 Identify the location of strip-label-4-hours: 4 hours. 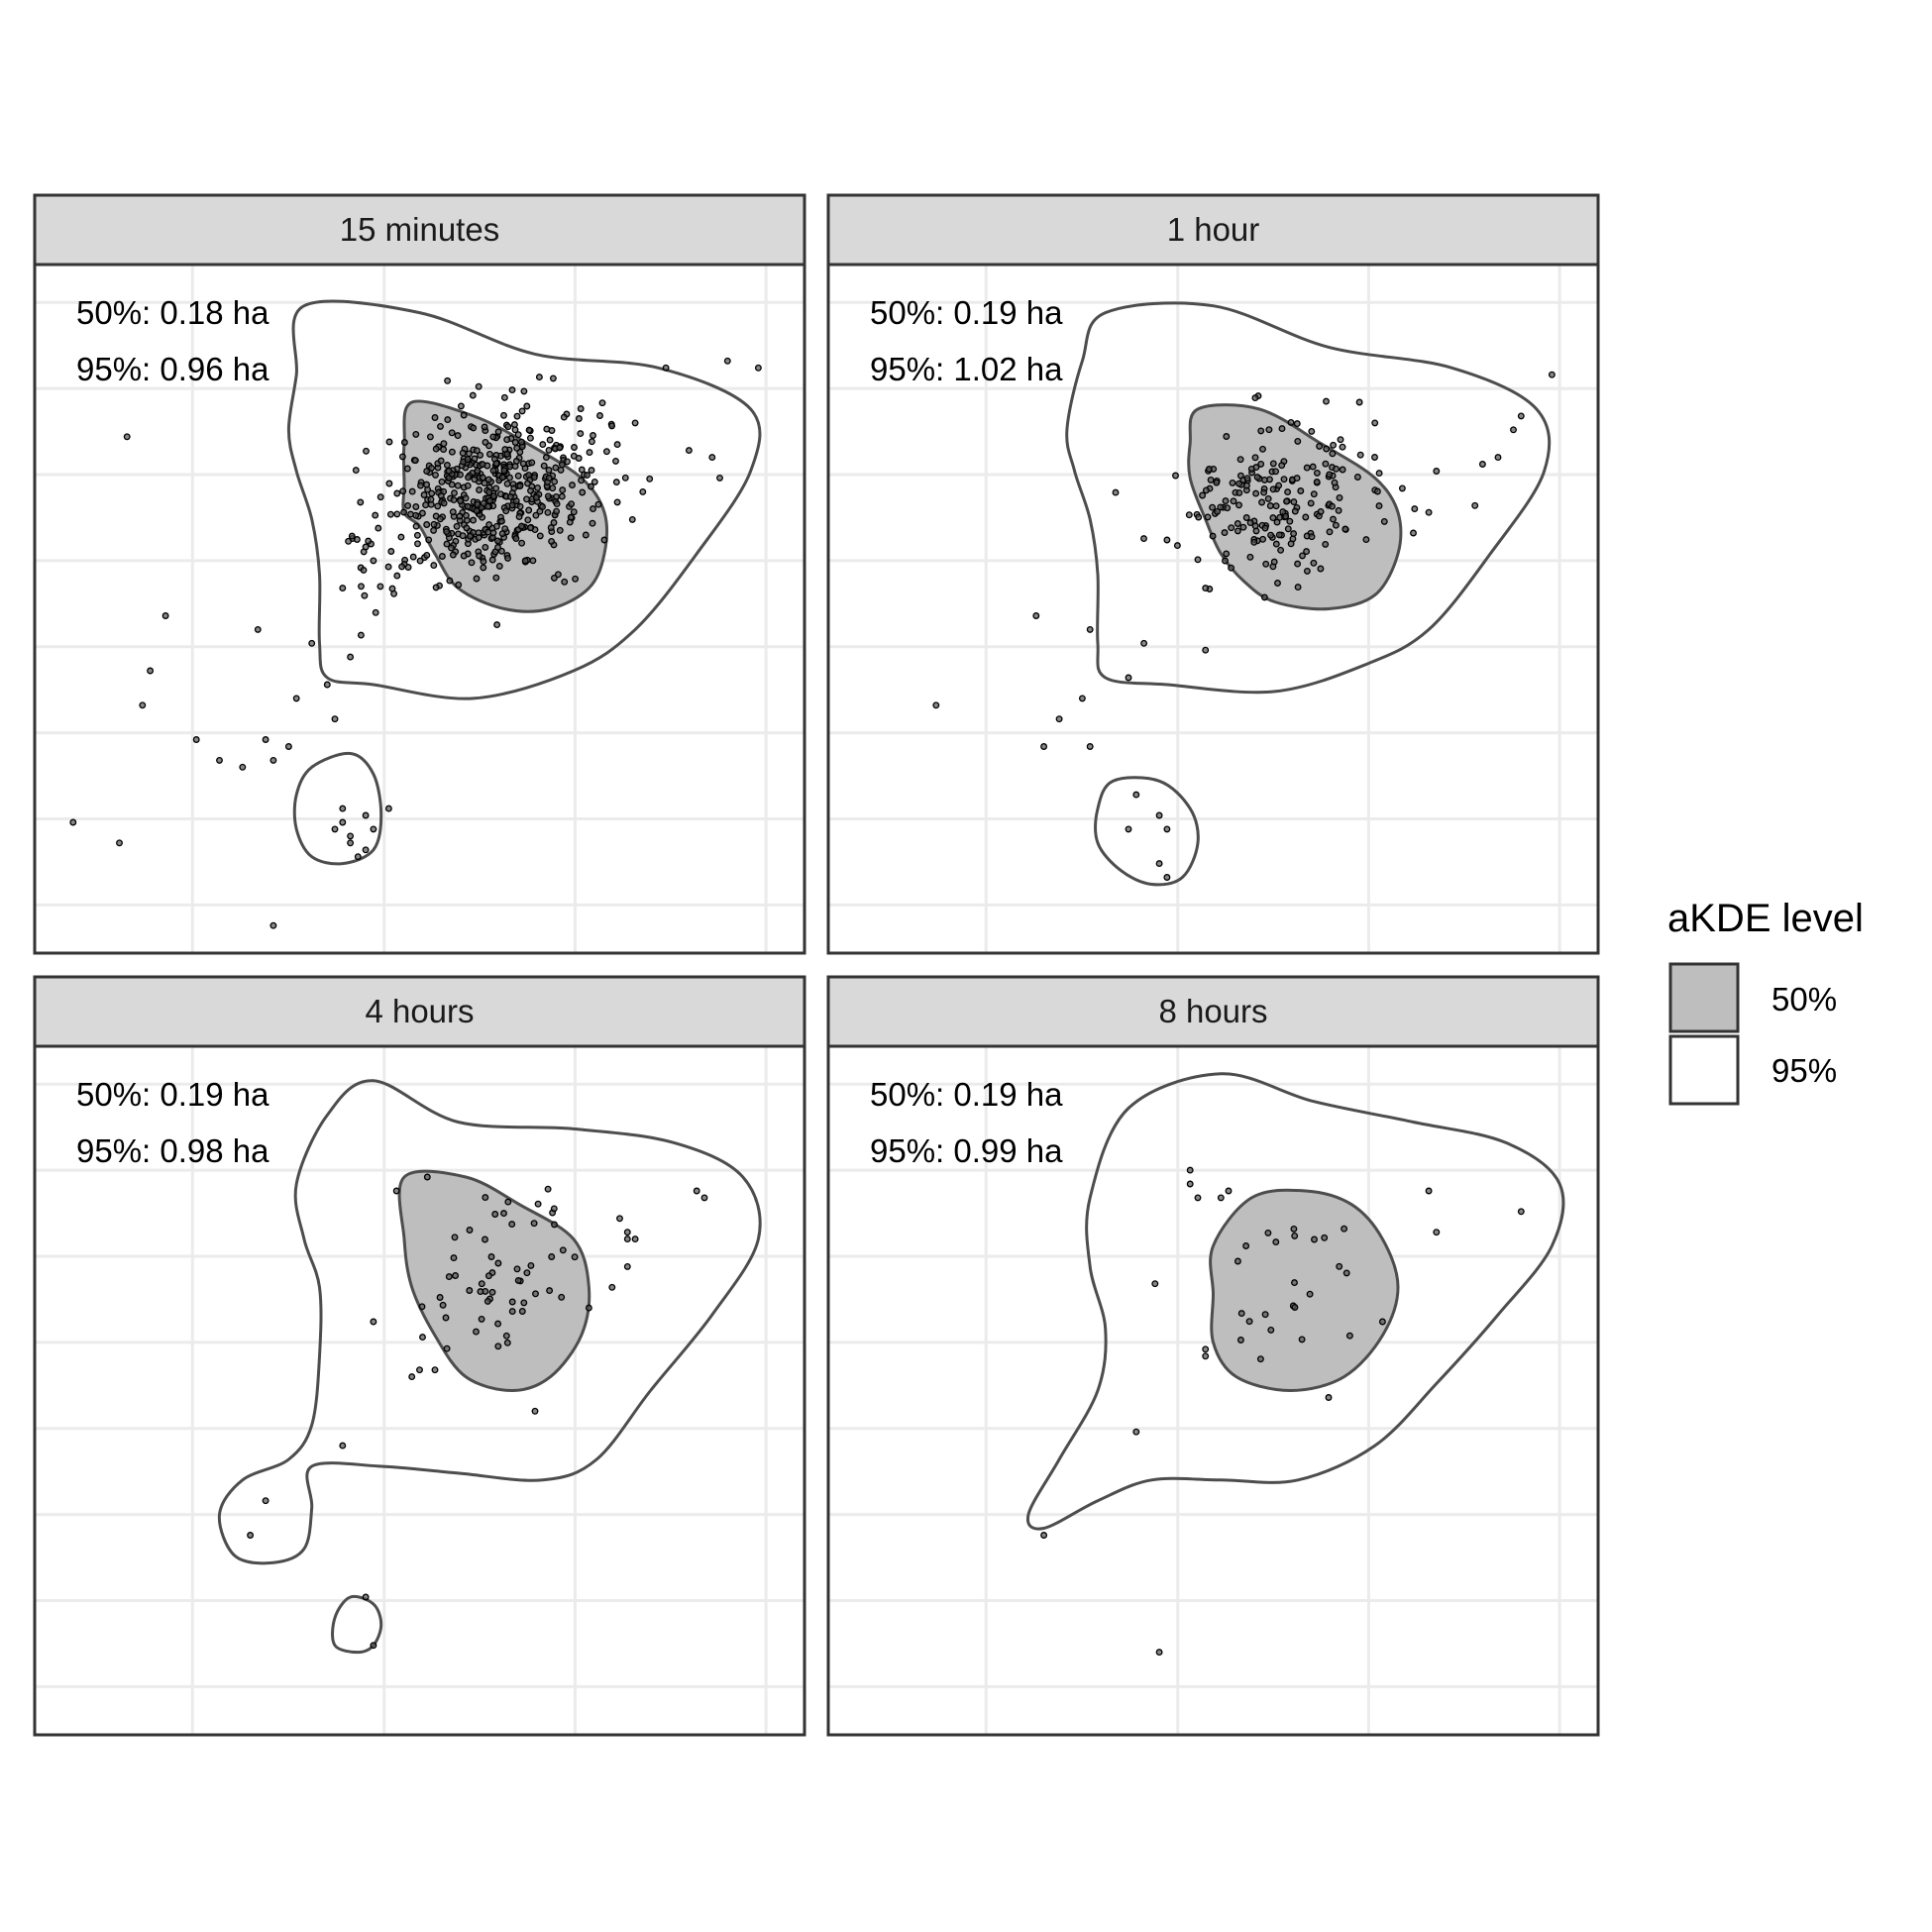
(419, 1011).